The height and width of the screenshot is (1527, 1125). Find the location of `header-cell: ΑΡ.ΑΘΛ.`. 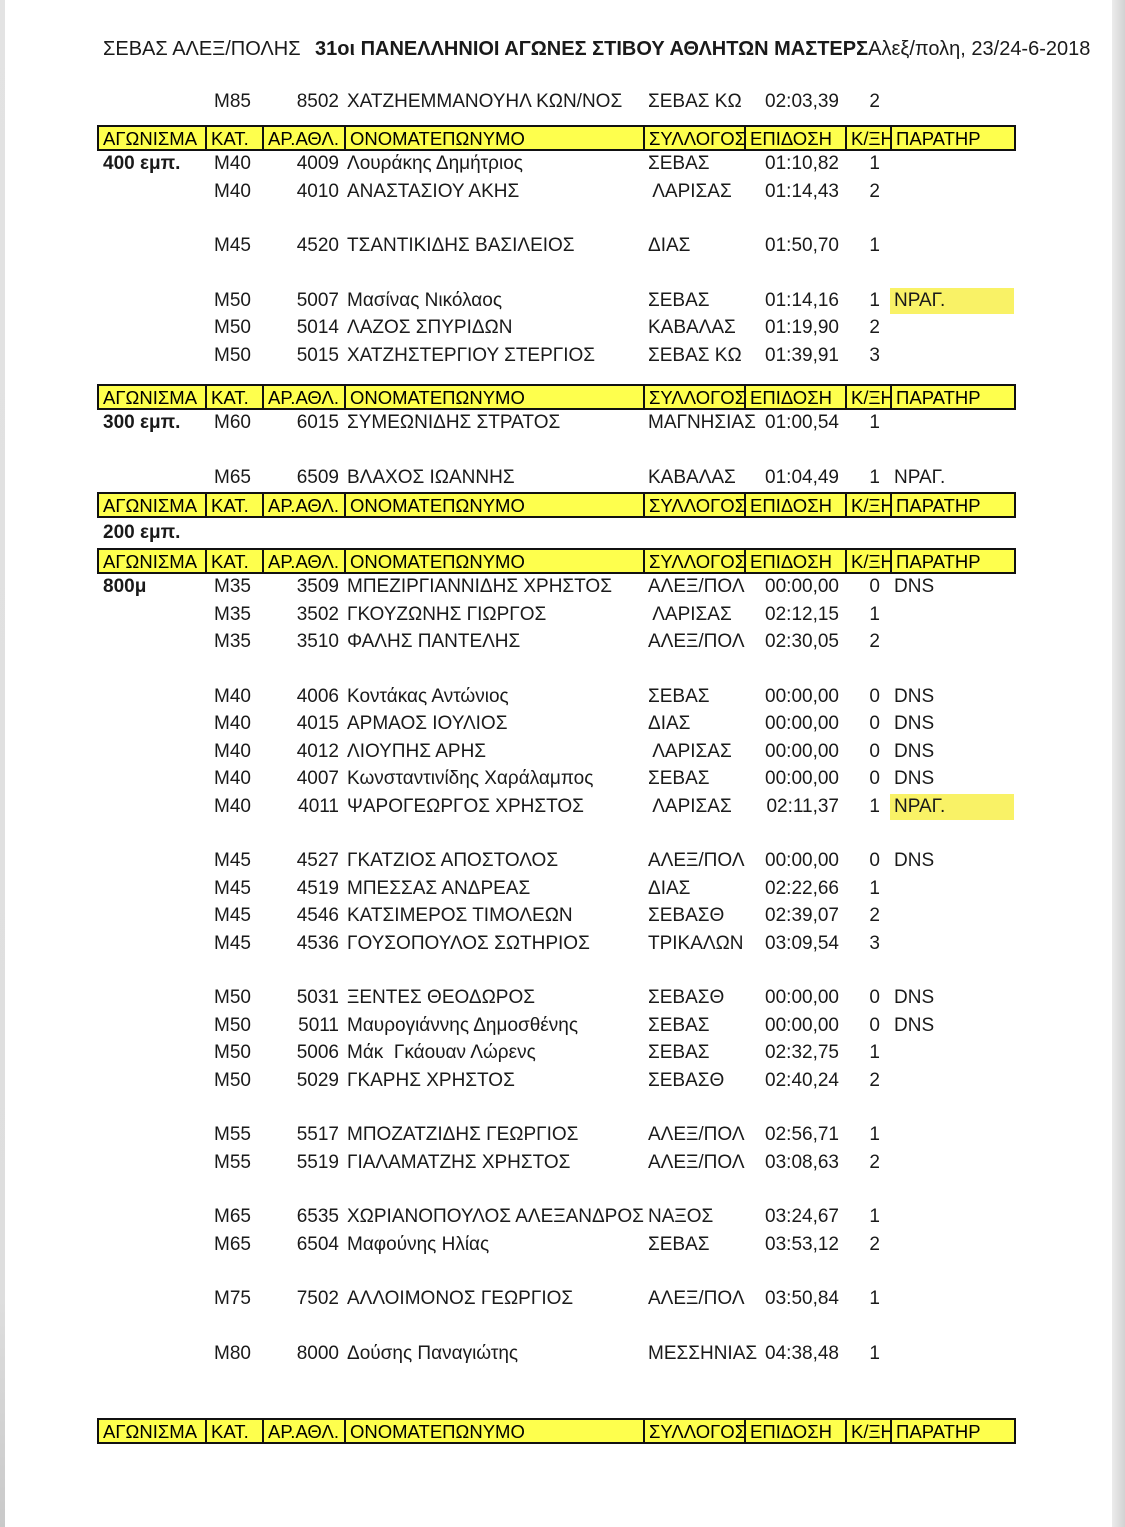

header-cell: ΑΡ.ΑΘΛ. is located at coordinates (304, 560).